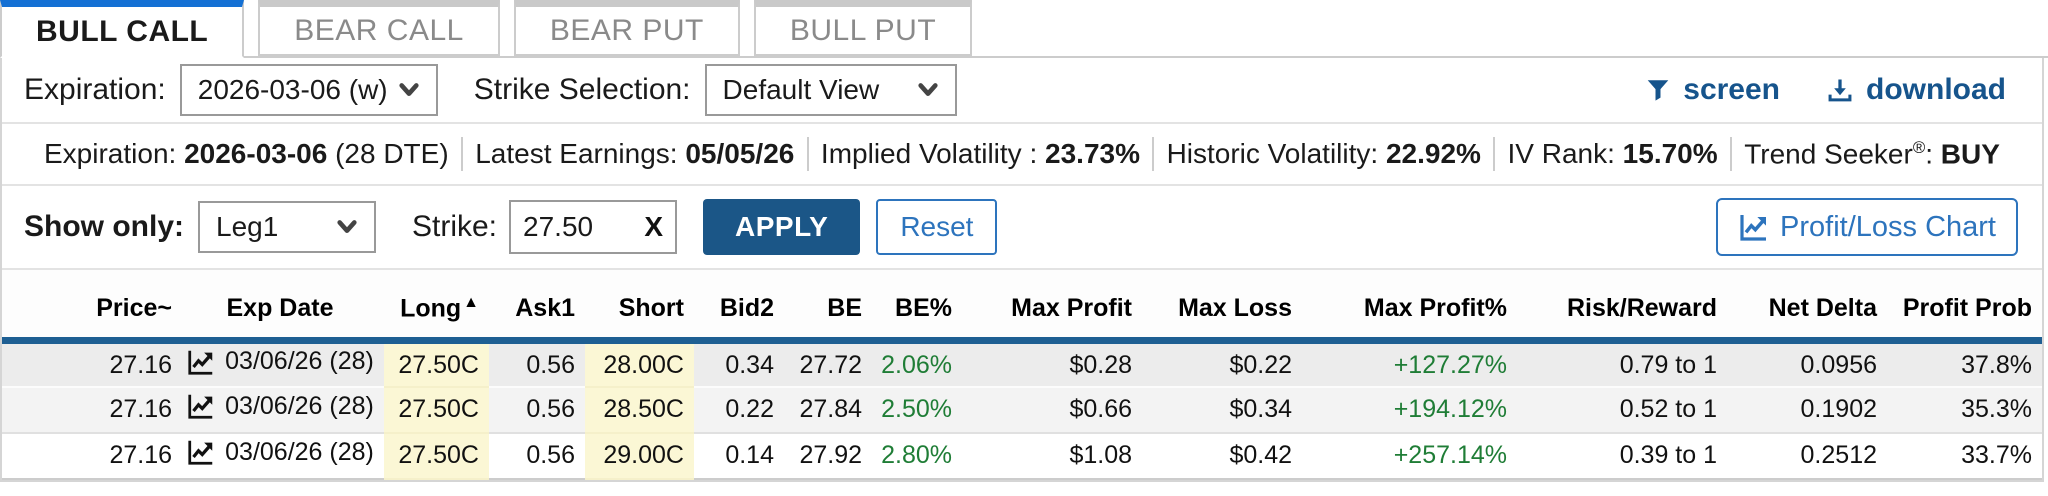  Describe the element at coordinates (828, 410) in the screenshot. I see `cell-be: 27.84` at that location.